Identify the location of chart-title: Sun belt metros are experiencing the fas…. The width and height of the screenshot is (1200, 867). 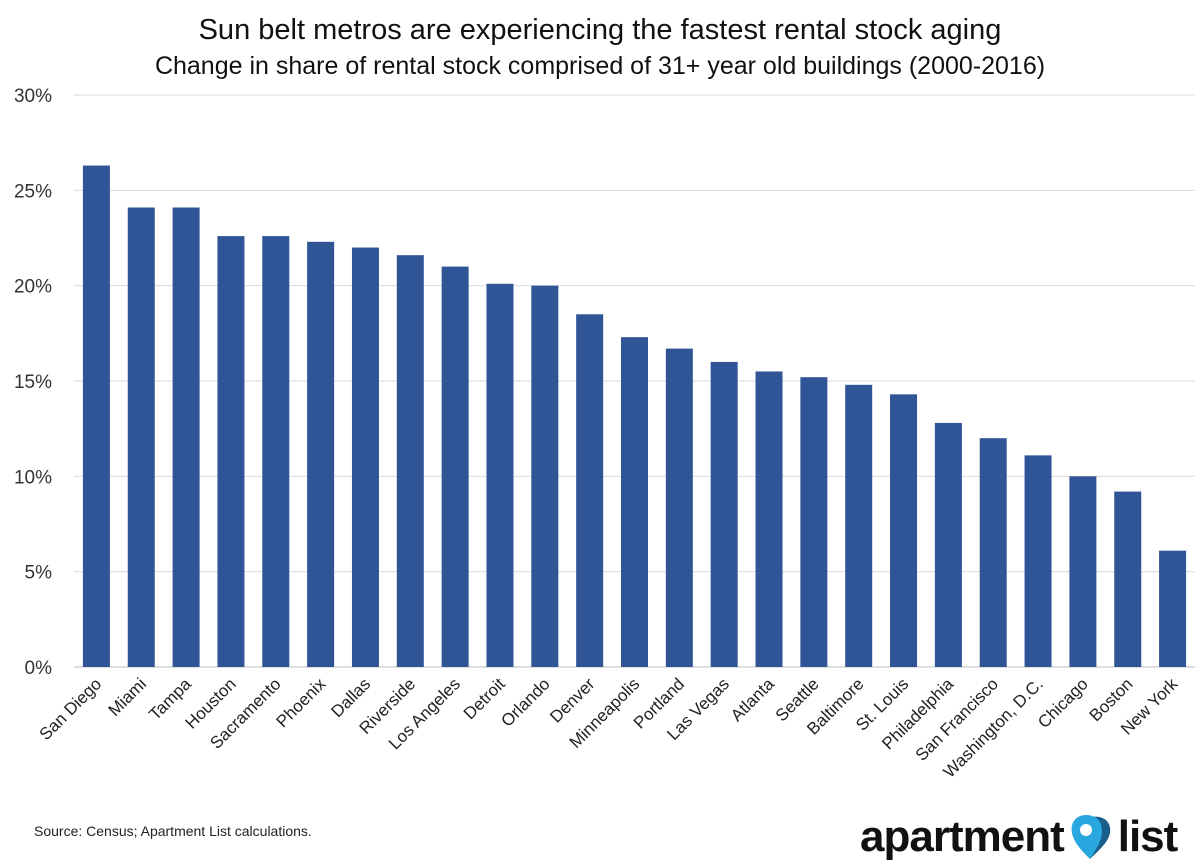
(600, 30).